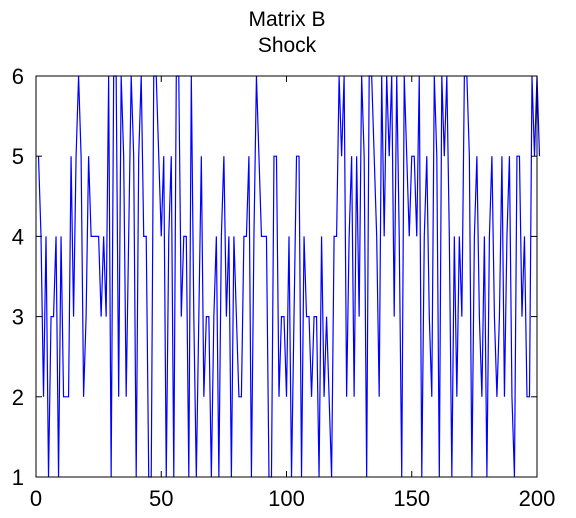  I want to click on x-tick-label: 100, so click(286, 498).